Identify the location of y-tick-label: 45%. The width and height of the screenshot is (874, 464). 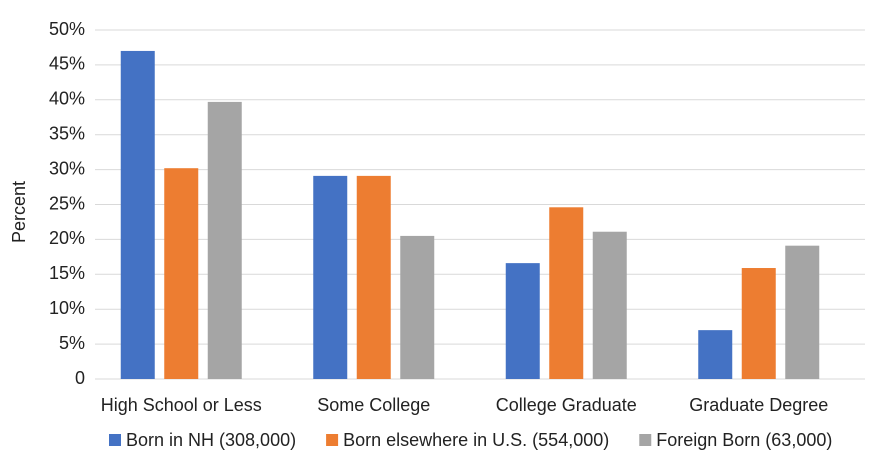
(67, 64).